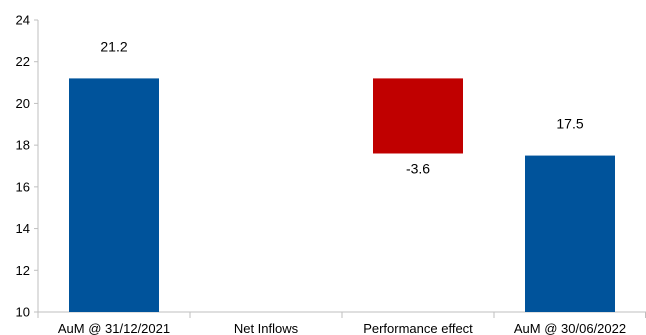 Image resolution: width=646 pixels, height=335 pixels. I want to click on x-category-label: AuM @ 30/06/2022, so click(570, 328).